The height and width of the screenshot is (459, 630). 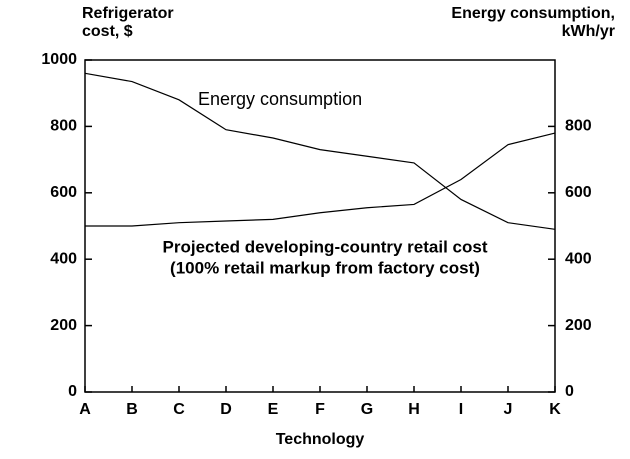 What do you see at coordinates (132, 409) in the screenshot?
I see `x-tick-label: B` at bounding box center [132, 409].